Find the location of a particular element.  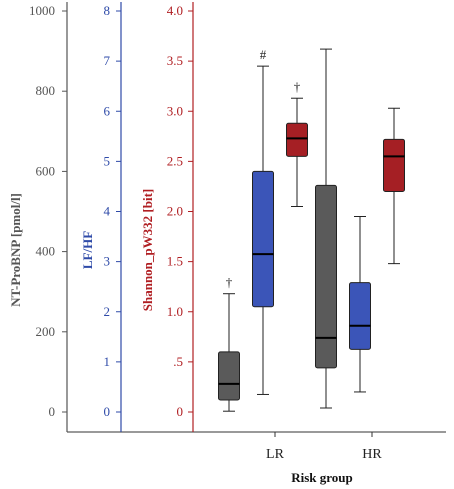

shannon-tick-label: .5 is located at coordinates (178, 361).